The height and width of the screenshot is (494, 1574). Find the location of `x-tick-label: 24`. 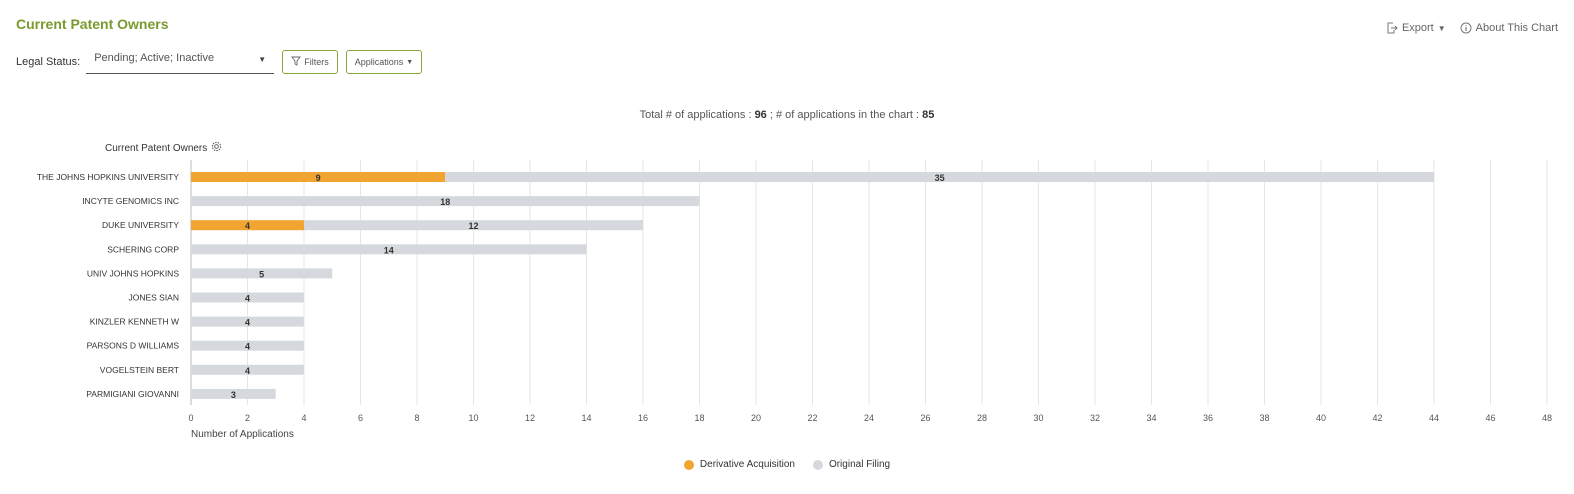

x-tick-label: 24 is located at coordinates (869, 418).